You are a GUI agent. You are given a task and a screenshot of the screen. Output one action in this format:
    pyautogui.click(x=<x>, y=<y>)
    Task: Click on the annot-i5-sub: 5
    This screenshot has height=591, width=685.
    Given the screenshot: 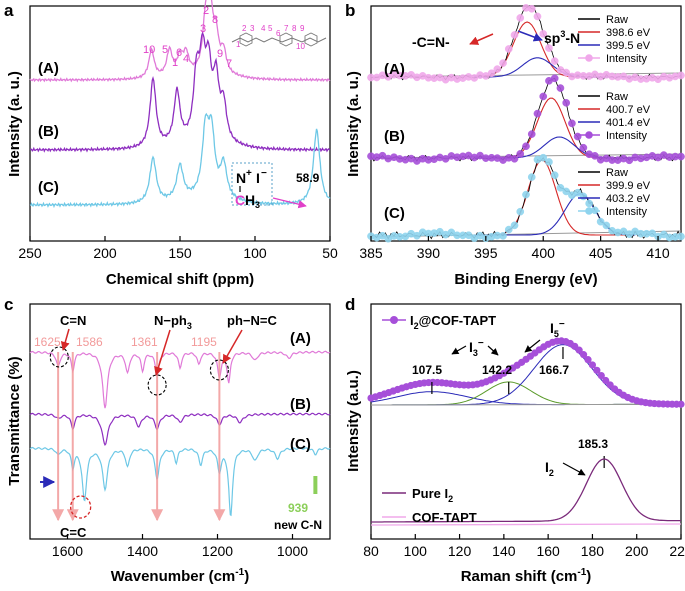 What is the action you would take?
    pyautogui.click(x=556, y=334)
    